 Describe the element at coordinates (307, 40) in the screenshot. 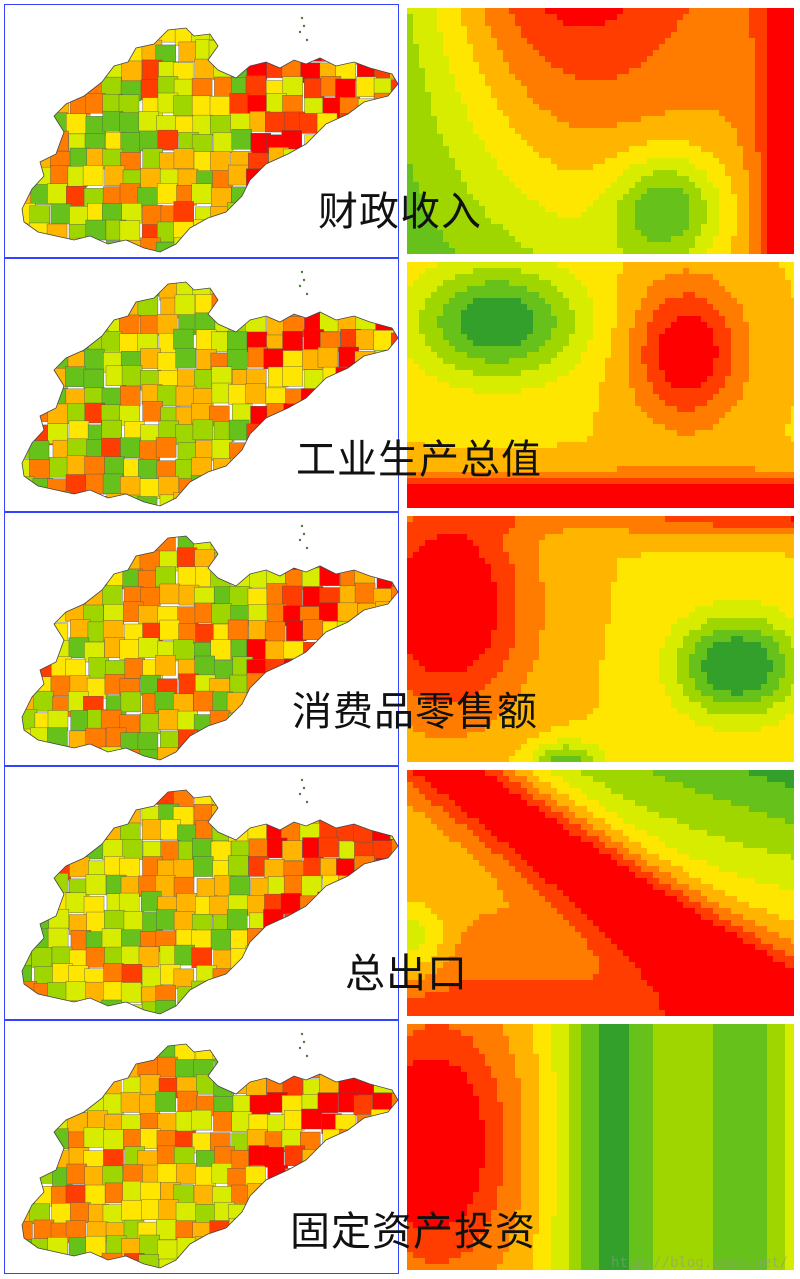

I see `island` at that location.